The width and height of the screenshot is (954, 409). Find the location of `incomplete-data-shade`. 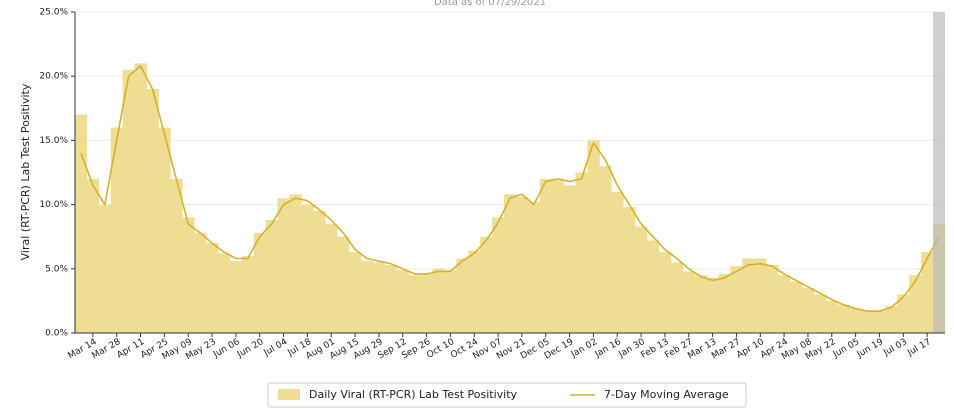

incomplete-data-shade is located at coordinates (939, 172).